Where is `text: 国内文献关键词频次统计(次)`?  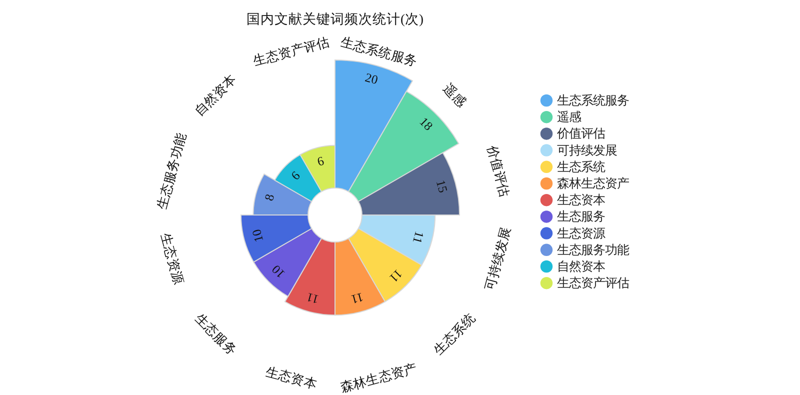
text: 国内文献关键词频次统计(次) is located at coordinates (335, 18).